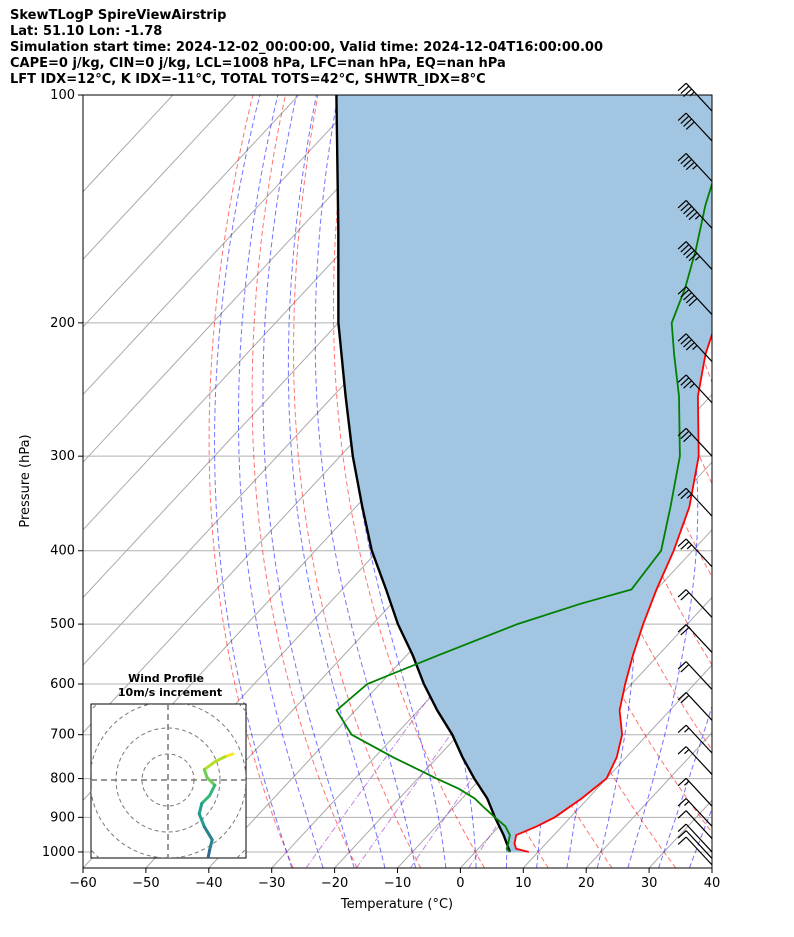 The height and width of the screenshot is (937, 794). Describe the element at coordinates (62, 735) in the screenshot. I see `y-tick-label: 700` at that location.